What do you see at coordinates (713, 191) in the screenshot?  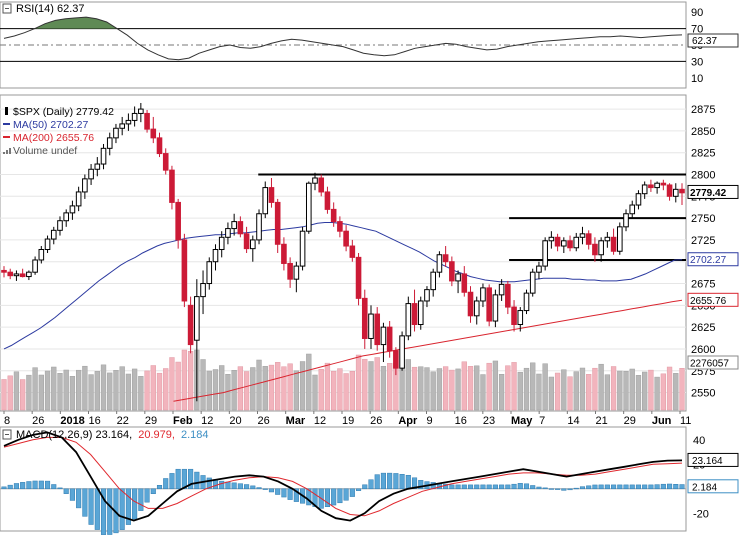 I see `price-tag-last` at bounding box center [713, 191].